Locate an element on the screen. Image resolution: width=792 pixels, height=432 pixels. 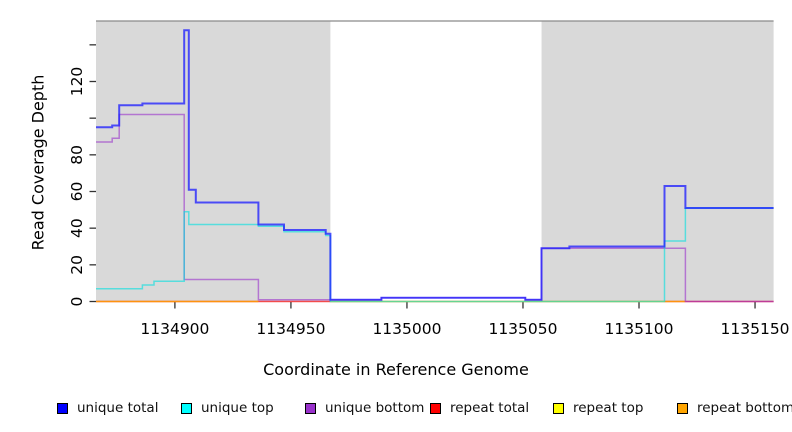
legend-item-unique-bottom: unique bottom is located at coordinates (364, 408).